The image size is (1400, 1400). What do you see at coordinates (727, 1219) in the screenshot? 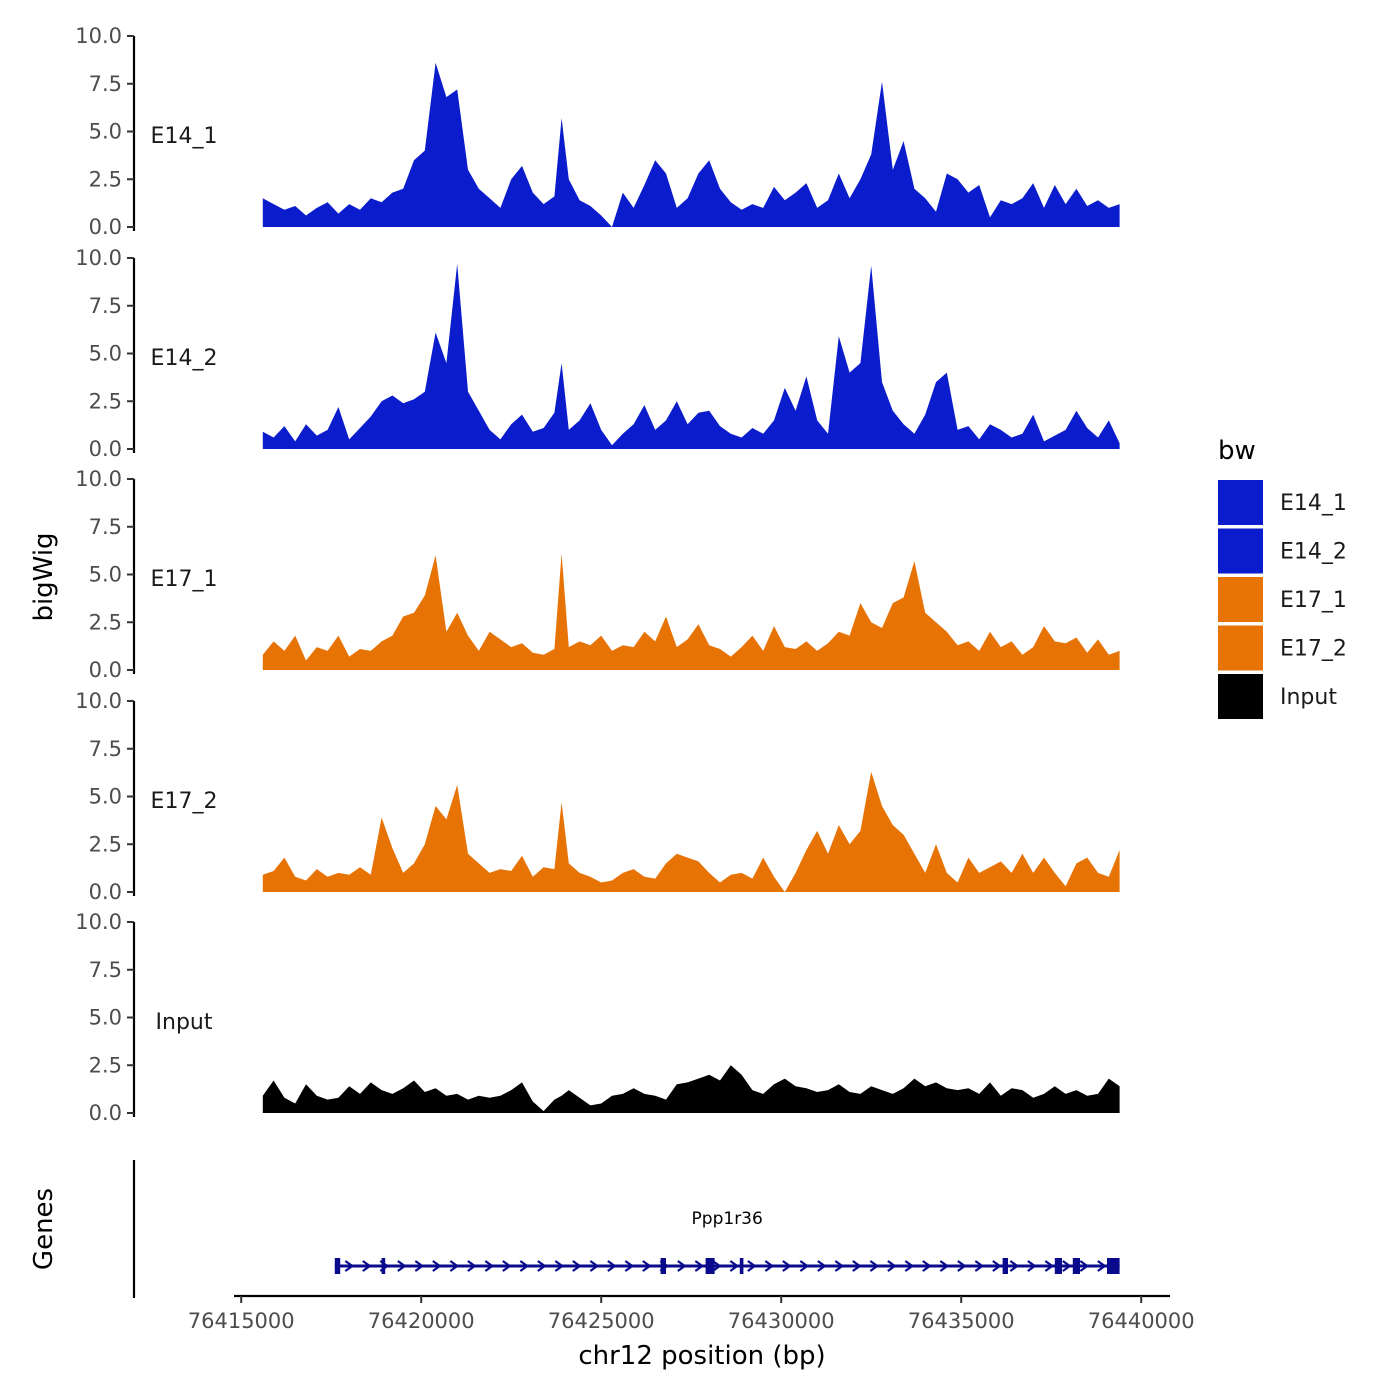
I see `gene-name-label: Ppp1r36` at bounding box center [727, 1219].